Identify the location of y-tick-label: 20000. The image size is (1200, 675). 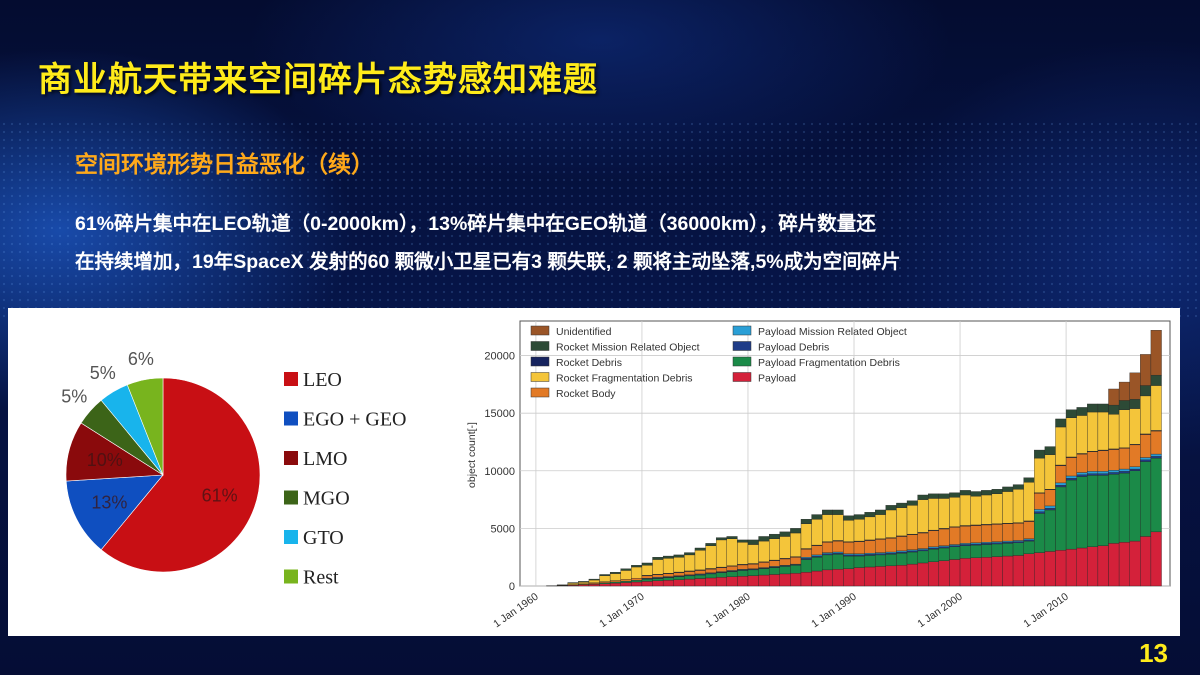
(499, 357).